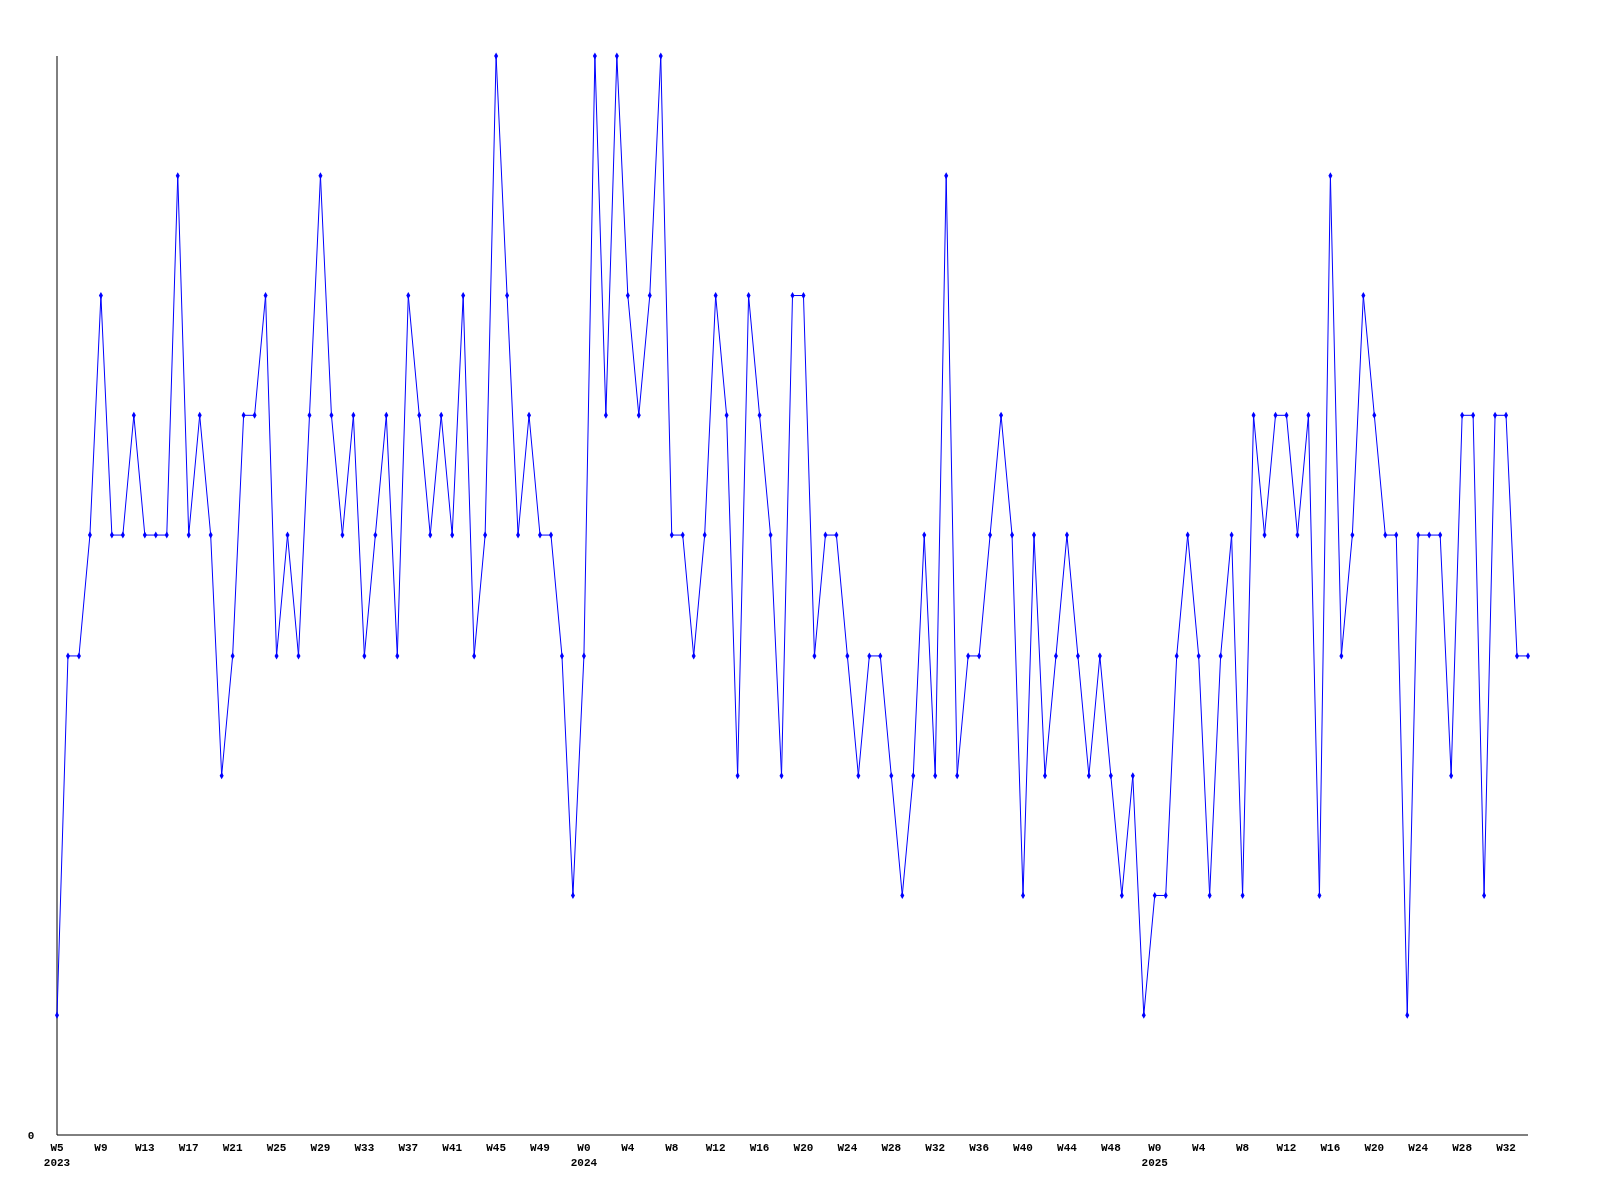 The height and width of the screenshot is (1200, 1600). I want to click on x-tick-label: W49, so click(540, 1148).